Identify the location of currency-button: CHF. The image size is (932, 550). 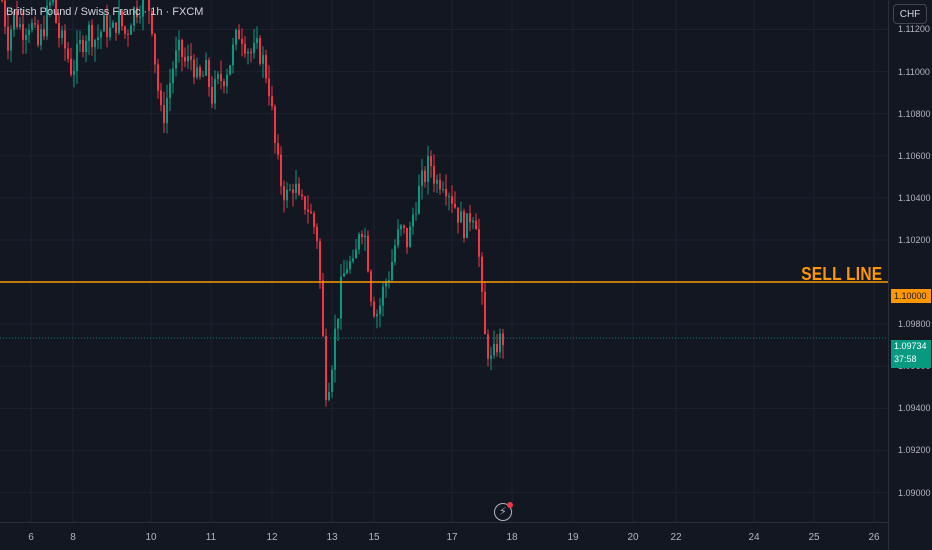
(910, 14).